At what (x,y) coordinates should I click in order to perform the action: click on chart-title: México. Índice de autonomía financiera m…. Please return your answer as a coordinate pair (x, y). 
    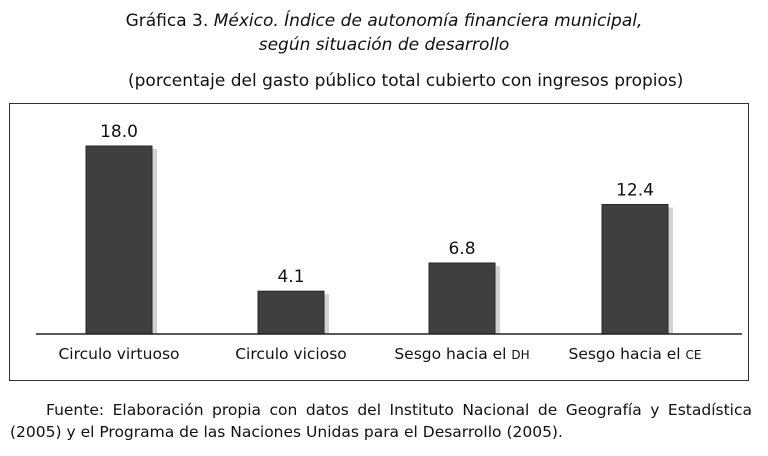
    Looking at the image, I should click on (428, 21).